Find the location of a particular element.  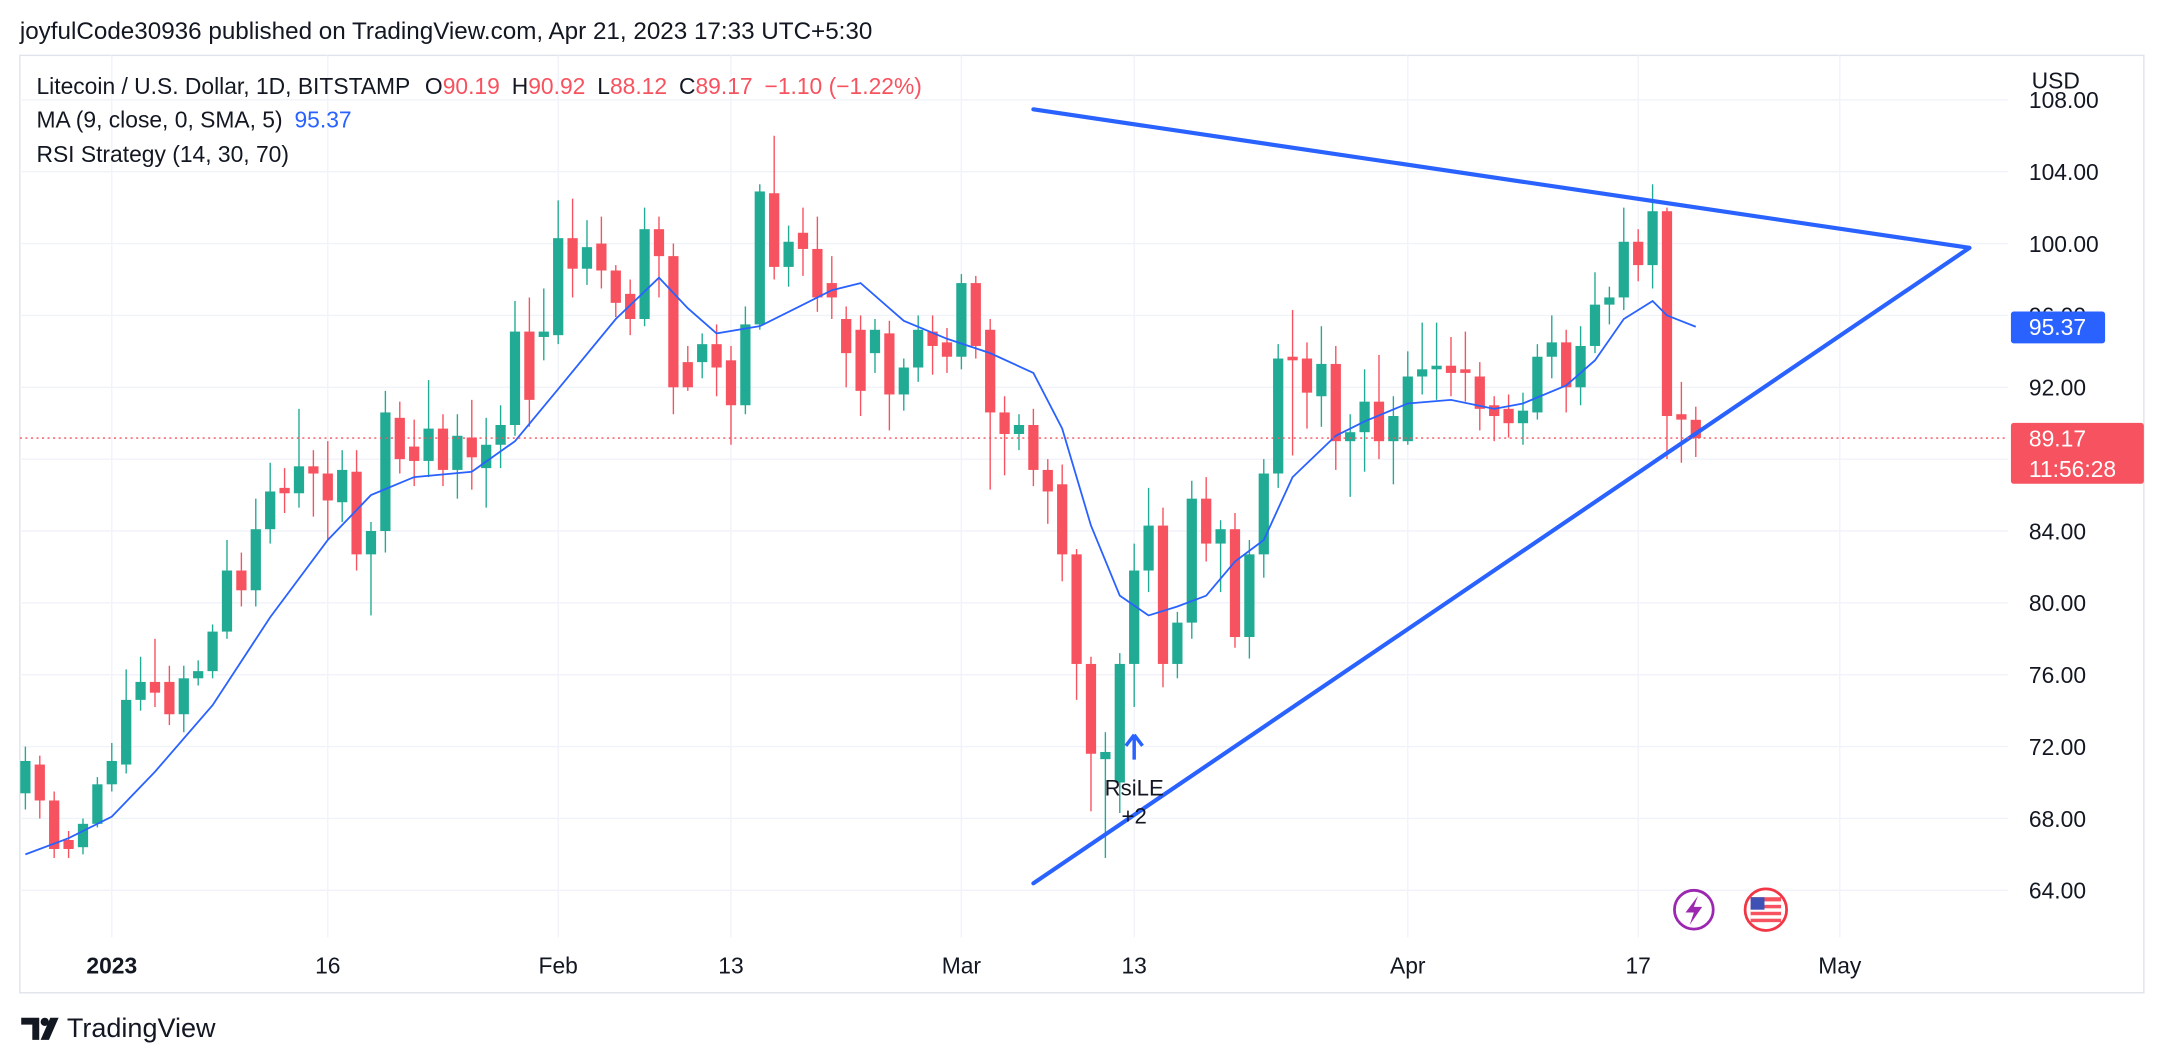

y-tick-label: 72.00 is located at coordinates (2057, 747).